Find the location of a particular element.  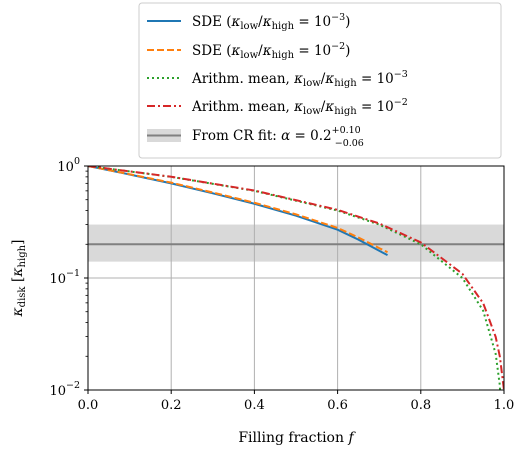

cr-fit-band is located at coordinates (296, 243).